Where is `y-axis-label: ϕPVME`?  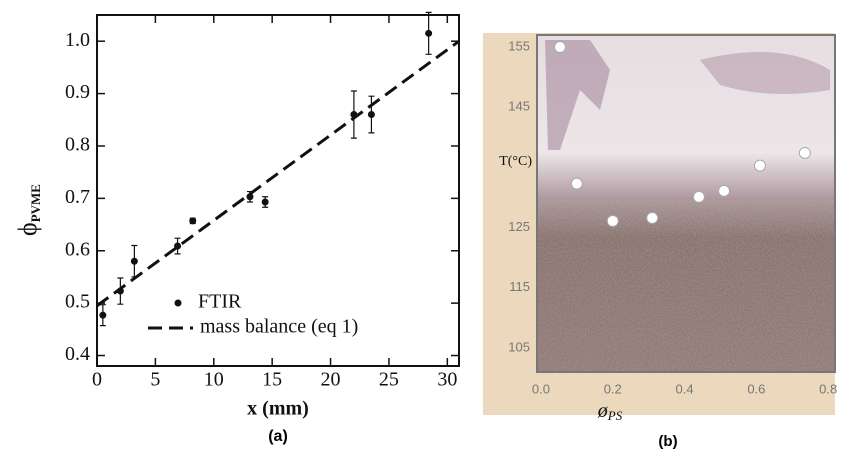
y-axis-label: ϕPVME is located at coordinates (28, 210).